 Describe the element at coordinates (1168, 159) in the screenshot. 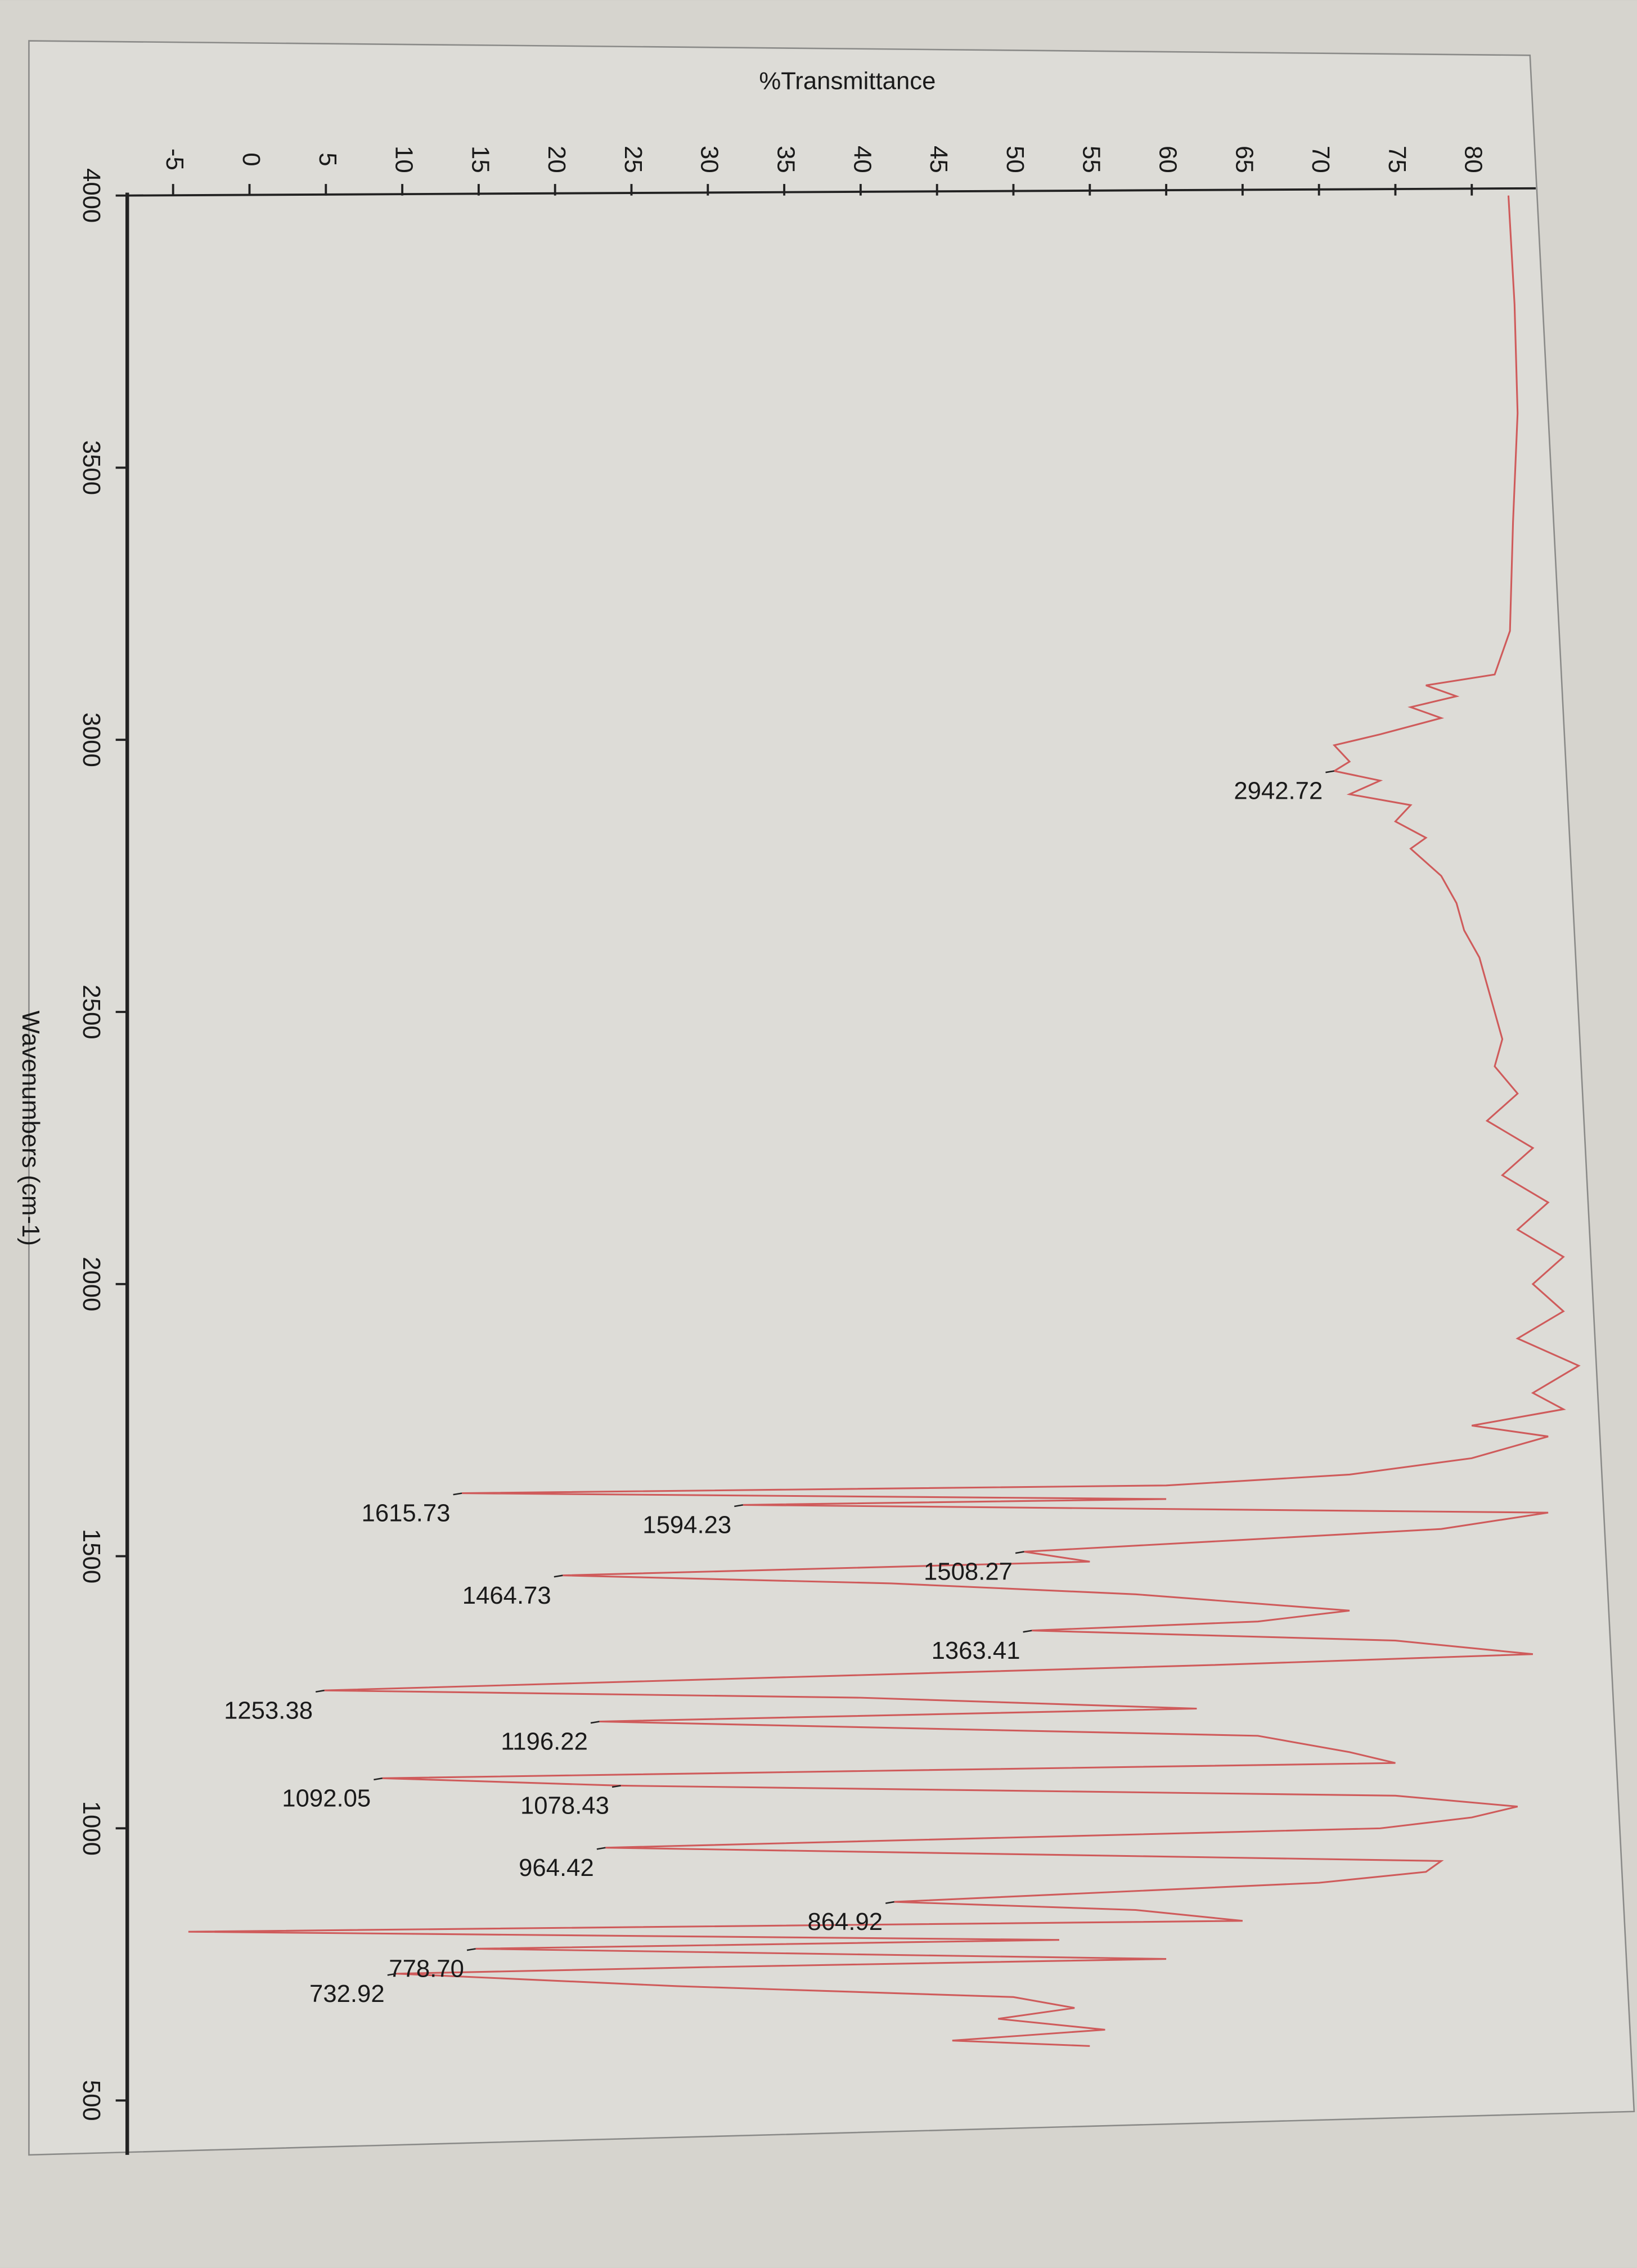

I see `y-tick-label: 60` at that location.